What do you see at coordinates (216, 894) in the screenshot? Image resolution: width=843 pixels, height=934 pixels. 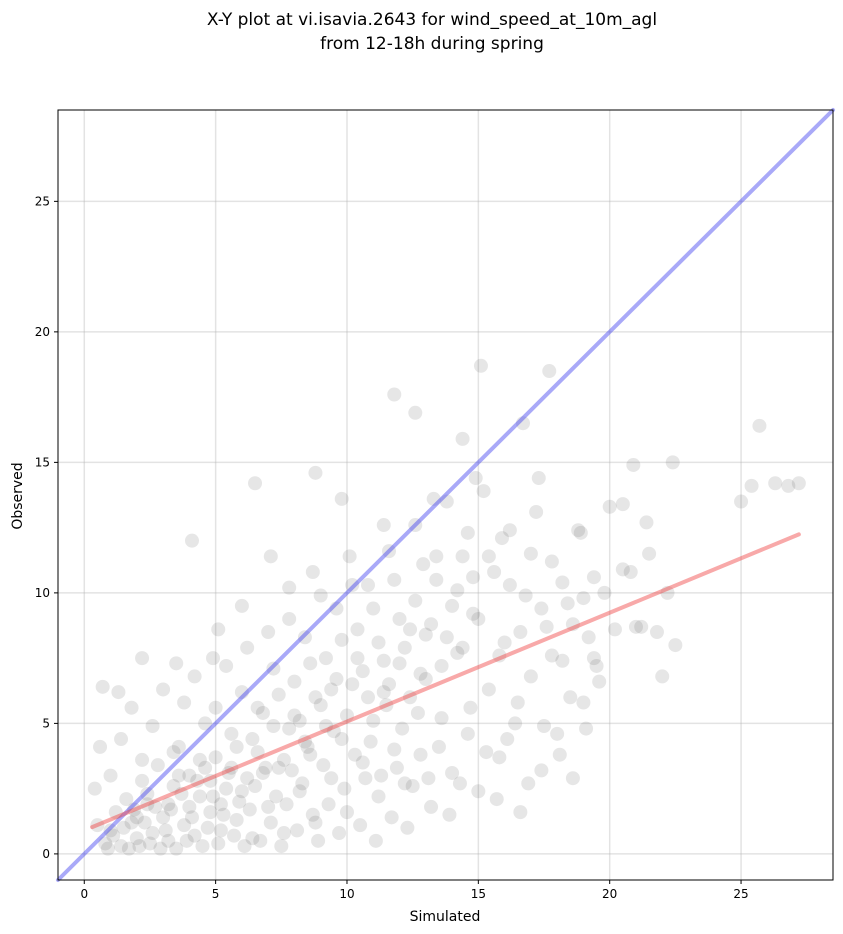 I see `x-tick-label: 5` at bounding box center [216, 894].